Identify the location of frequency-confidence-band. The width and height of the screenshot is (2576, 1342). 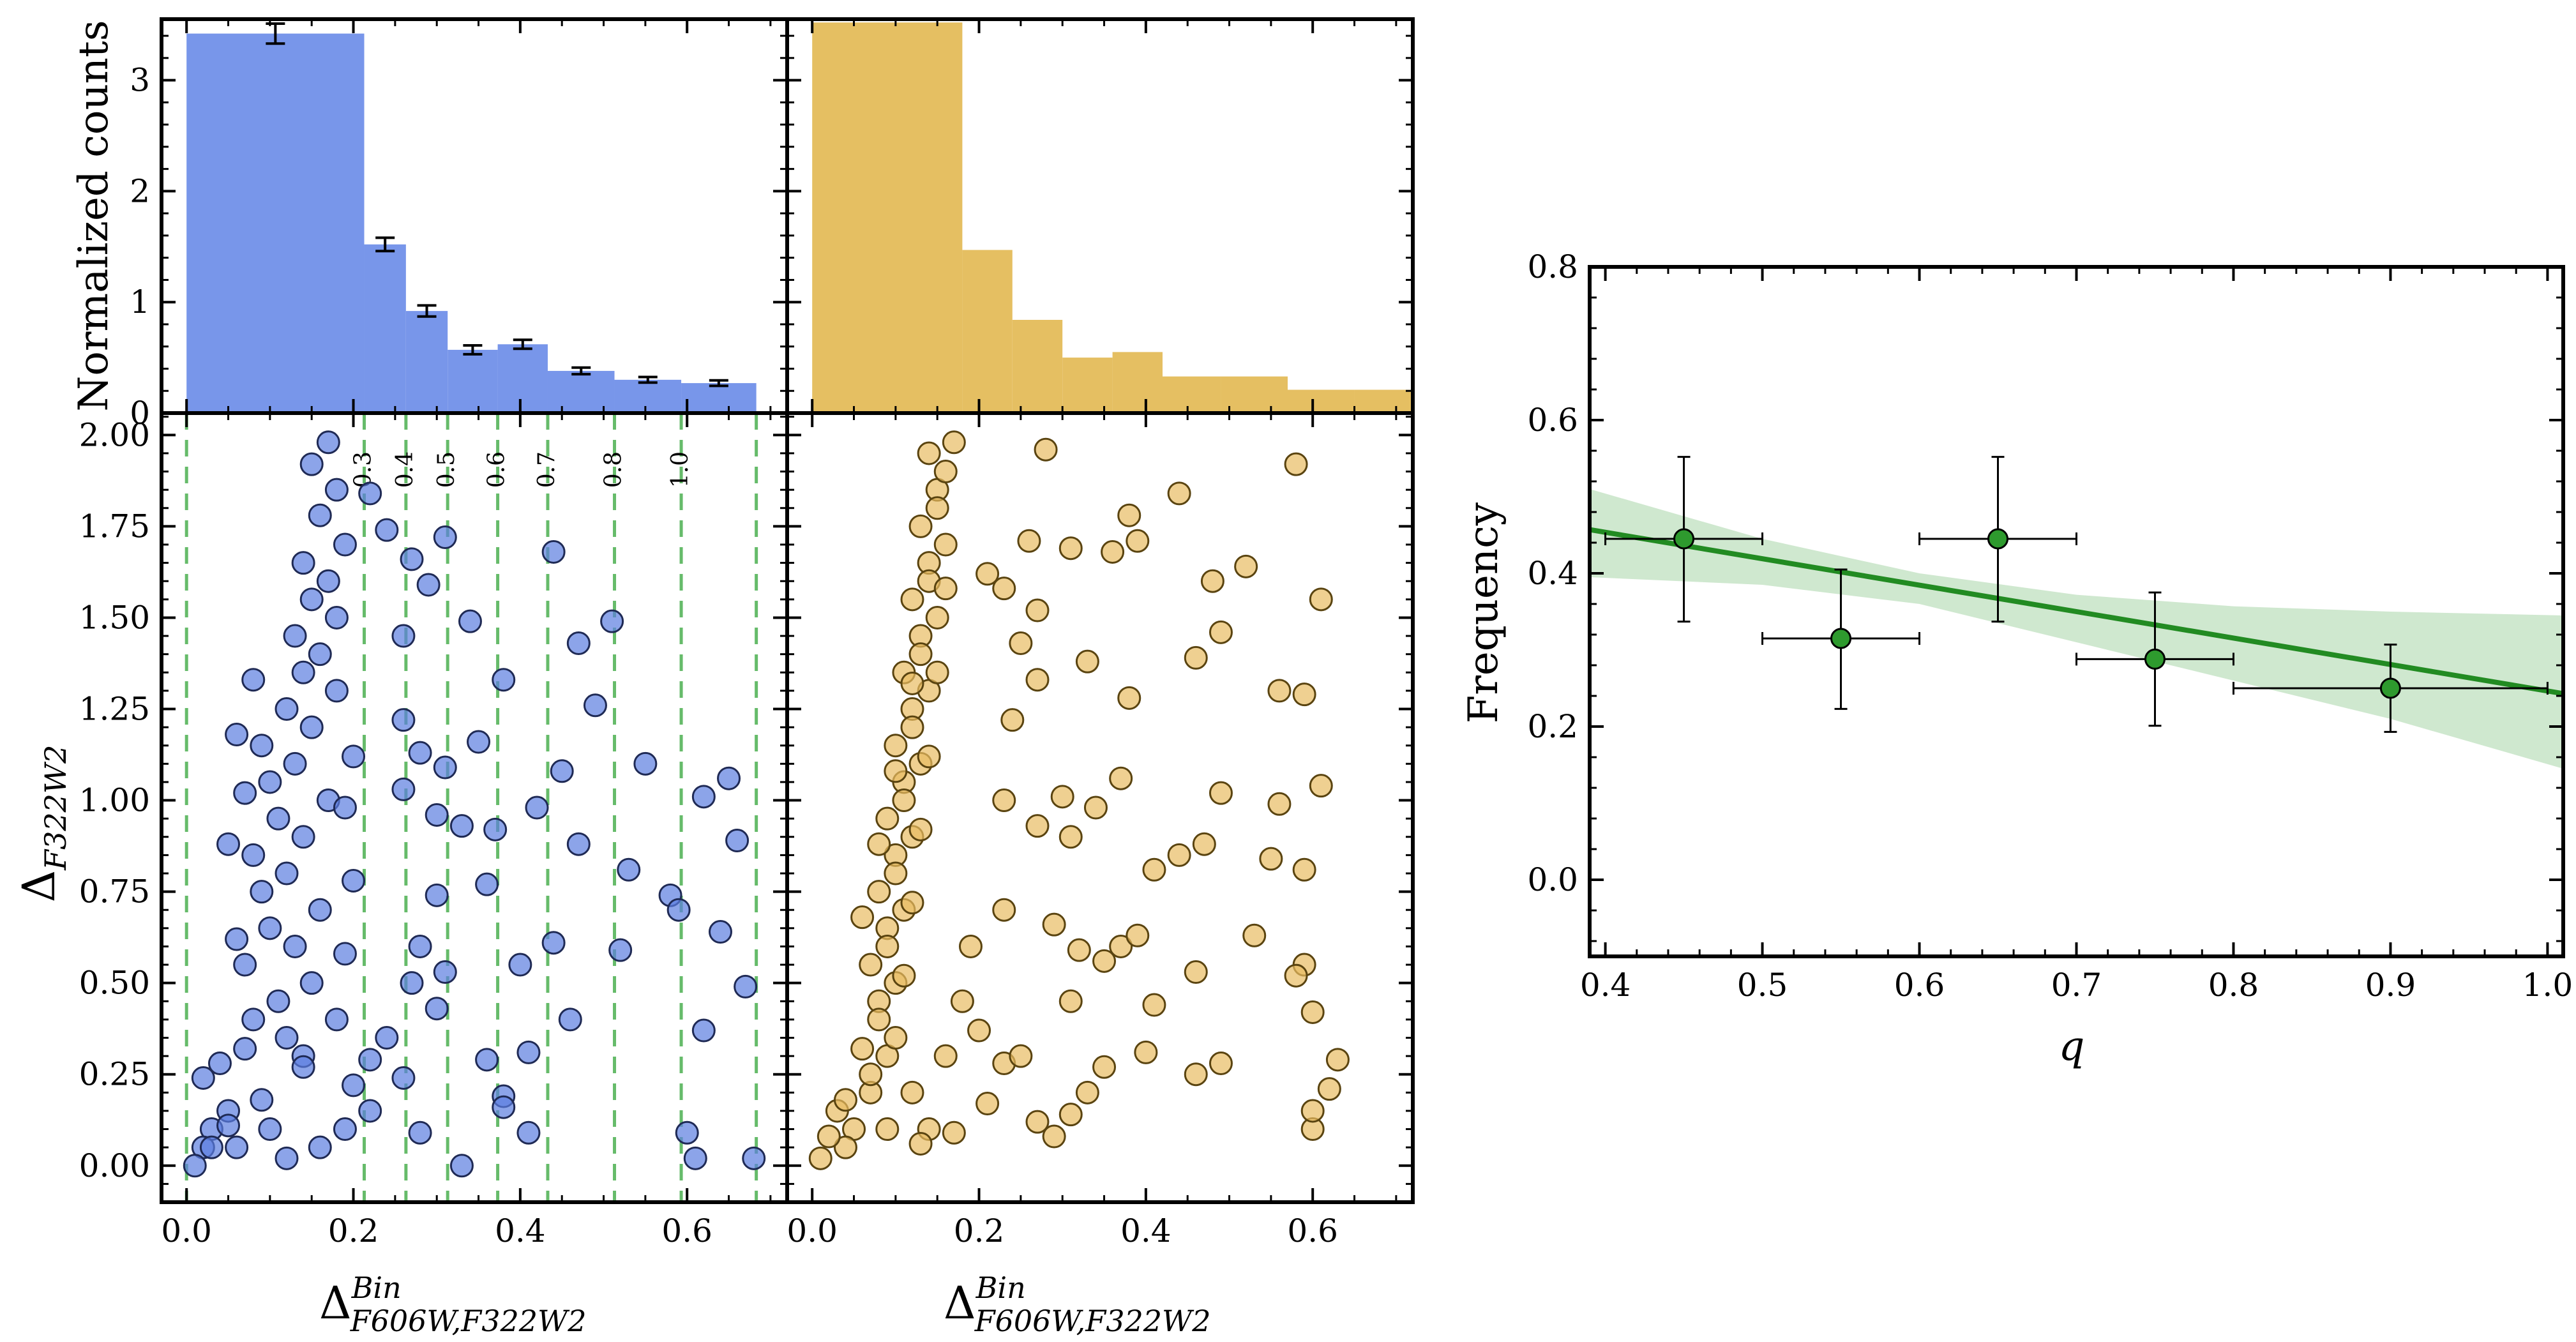
(2076, 629).